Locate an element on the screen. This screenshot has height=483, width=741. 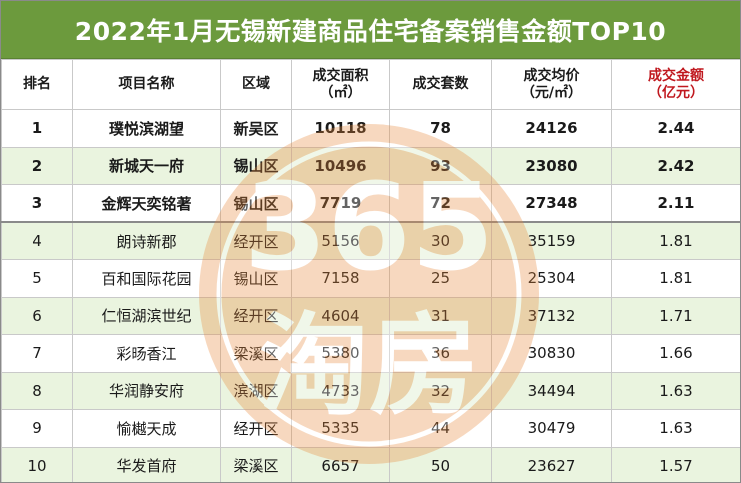
cell-district: 新吴区 is located at coordinates (256, 128).